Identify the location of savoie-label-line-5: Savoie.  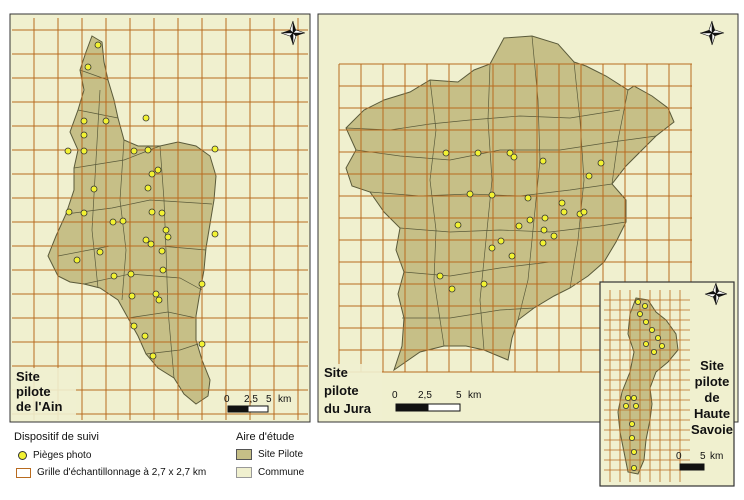
(712, 429).